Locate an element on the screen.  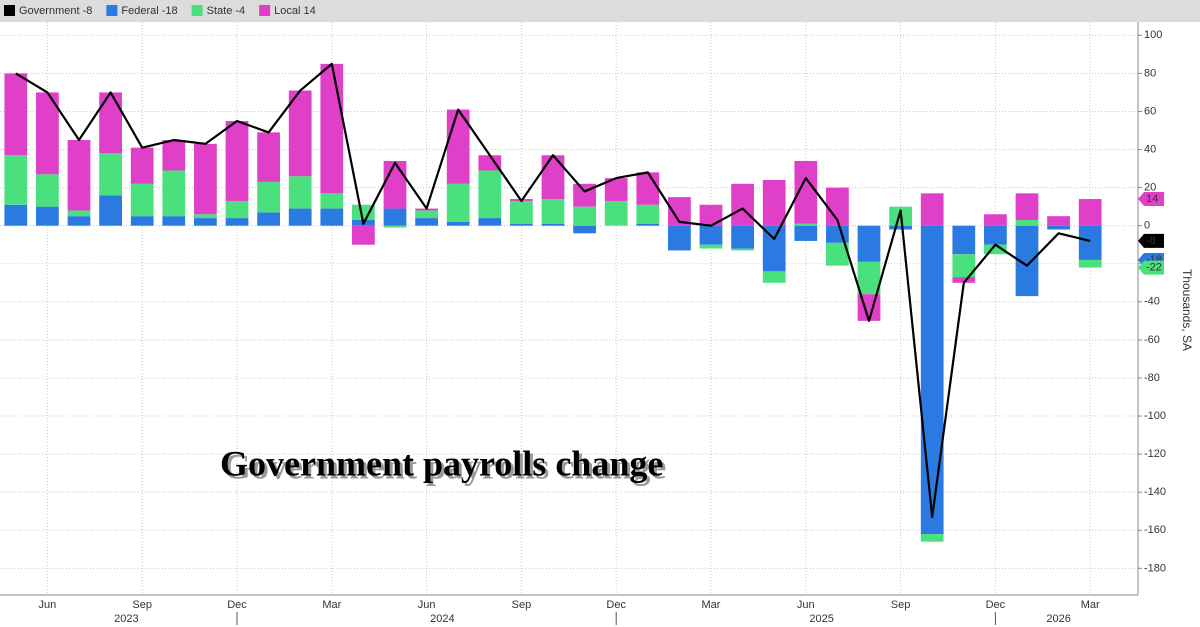
y-tick-label: -40 is located at coordinates (1152, 302).